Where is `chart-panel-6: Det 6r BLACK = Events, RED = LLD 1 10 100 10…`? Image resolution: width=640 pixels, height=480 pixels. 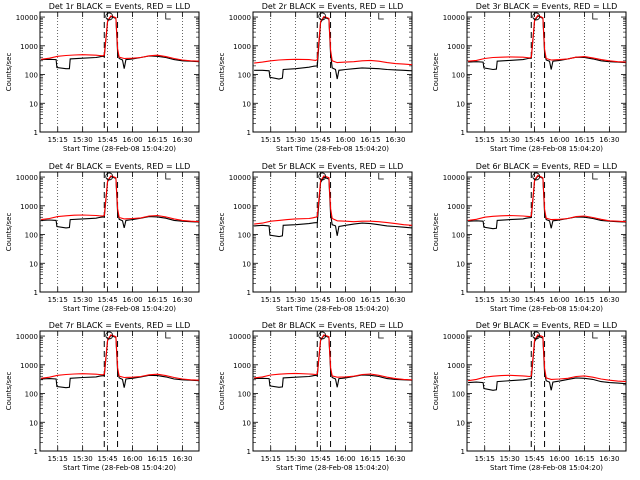 chart-panel-6: Det 6r BLACK = Events, RED = LLD 1 10 100 10… is located at coordinates (529, 237).